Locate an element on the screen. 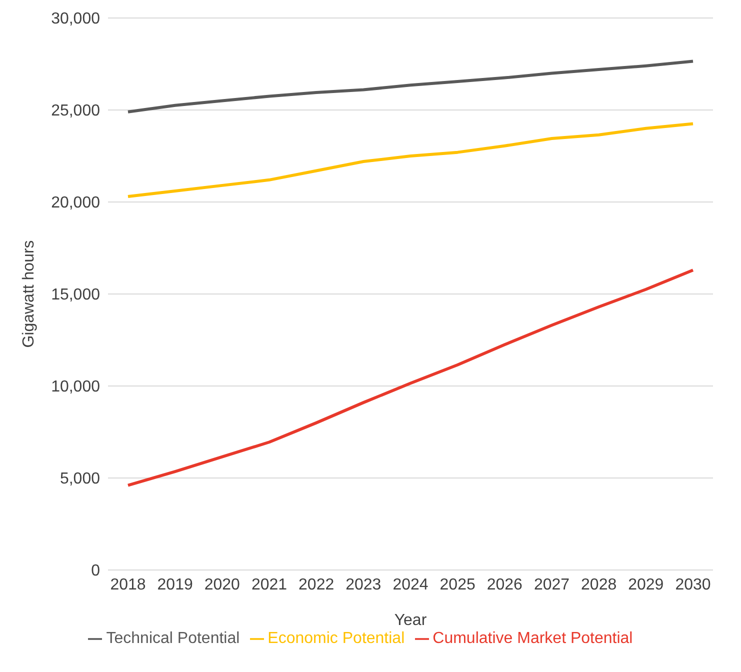 This screenshot has height=672, width=741. legend-label: Economic Potential is located at coordinates (336, 638).